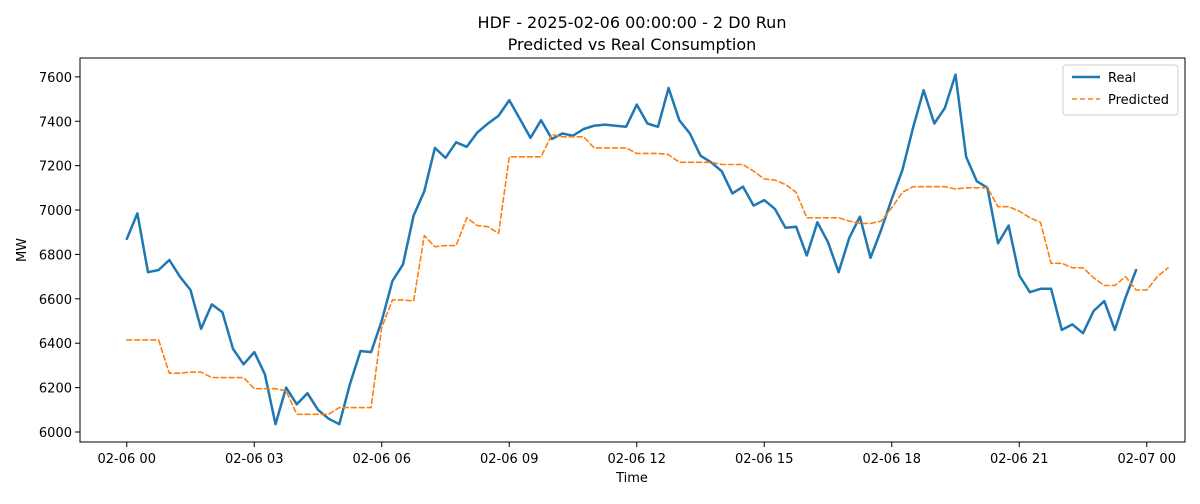  What do you see at coordinates (1120, 90) in the screenshot?
I see `legend: Real Predicted` at bounding box center [1120, 90].